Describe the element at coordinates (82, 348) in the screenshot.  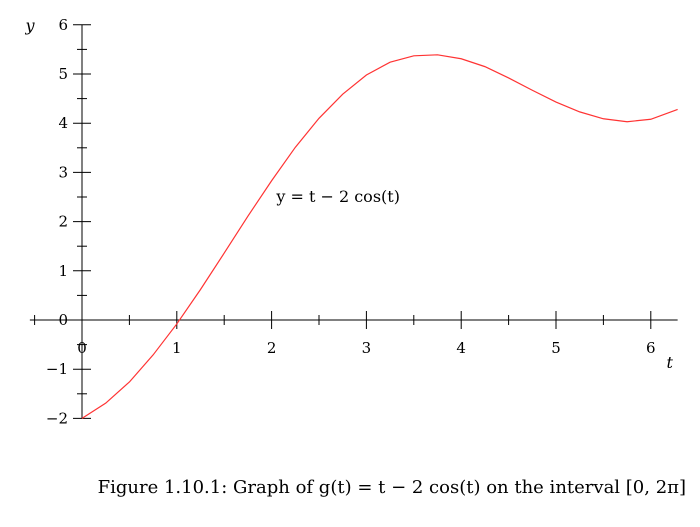
I see `x-tick-label: 0` at that location.